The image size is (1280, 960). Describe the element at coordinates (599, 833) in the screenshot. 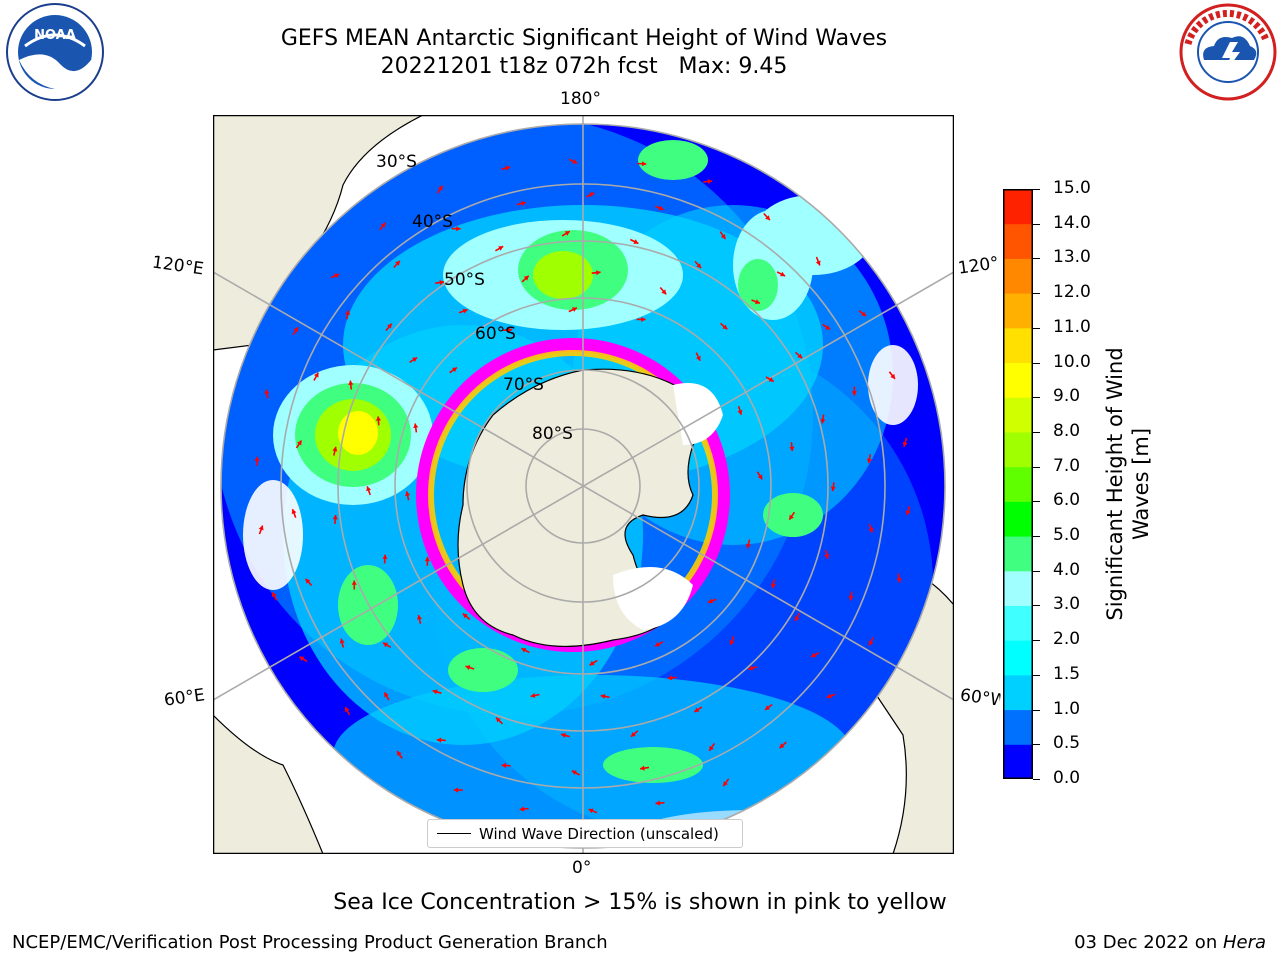

I see `legend-label: Wind Wave Direction (unscaled)` at that location.